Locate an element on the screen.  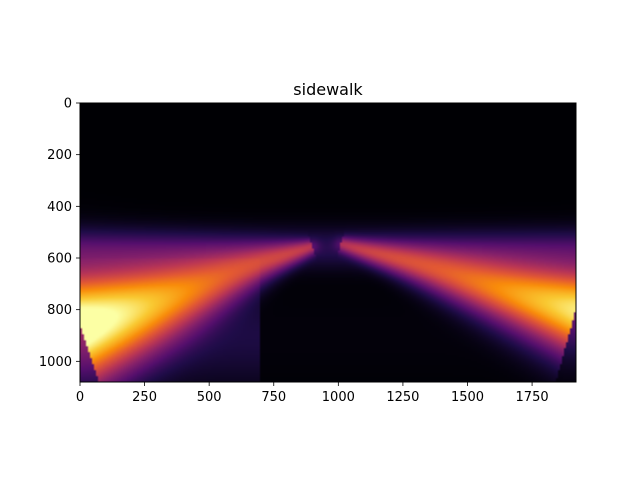
y-tick-label: 400 is located at coordinates (59, 207).